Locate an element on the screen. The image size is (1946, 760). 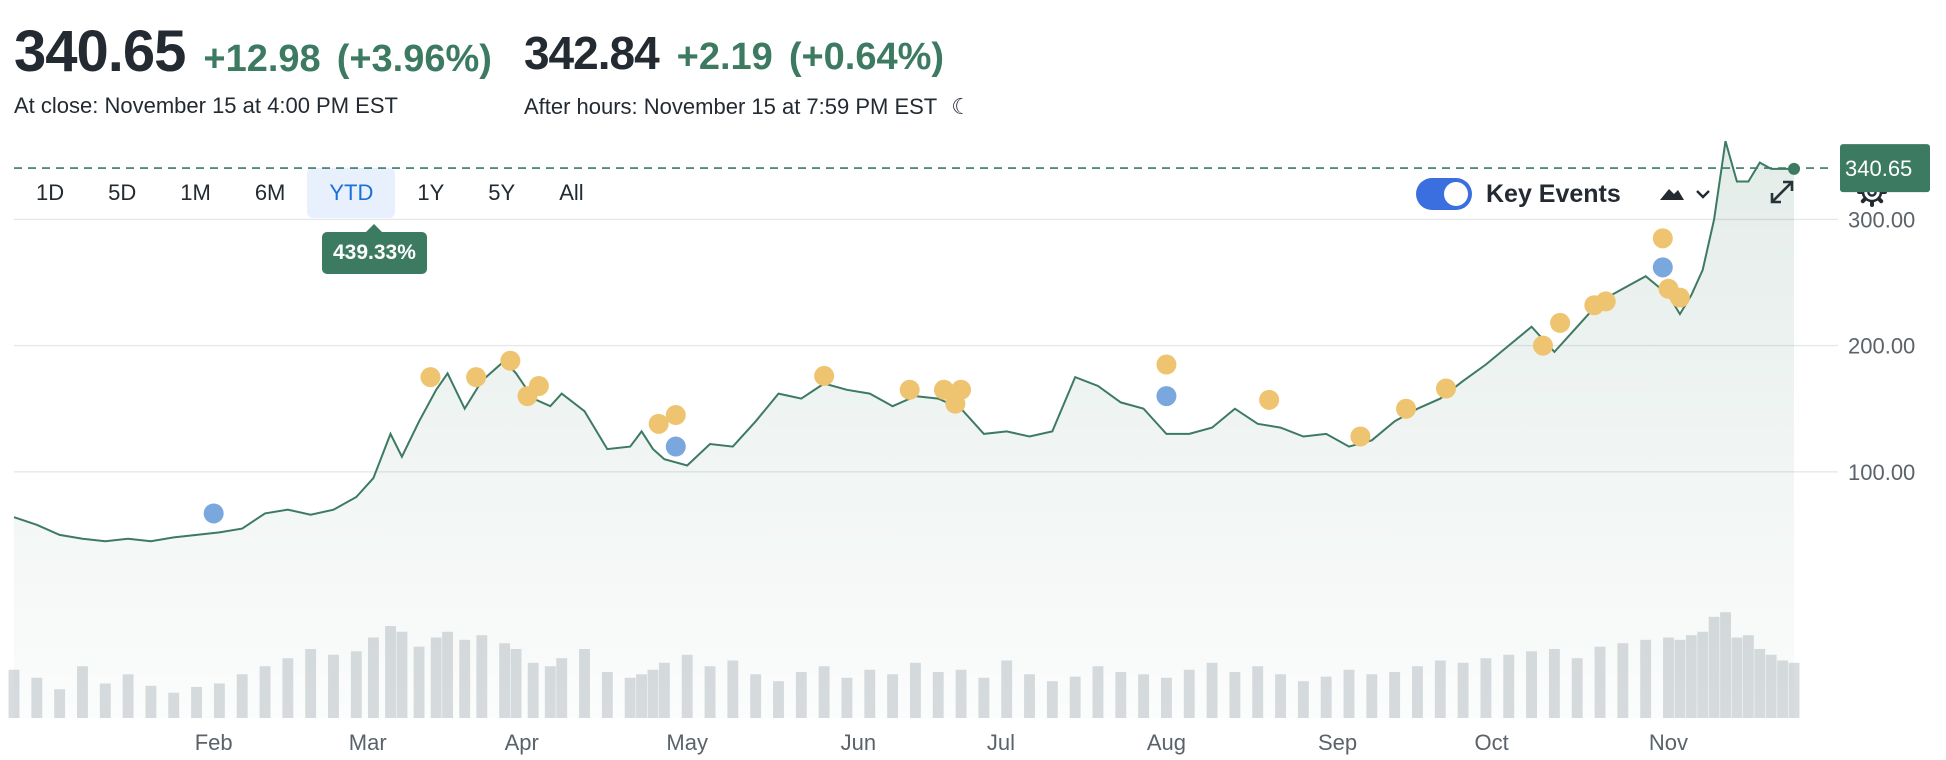
y-tick-label: 200.00 is located at coordinates (1881, 346).